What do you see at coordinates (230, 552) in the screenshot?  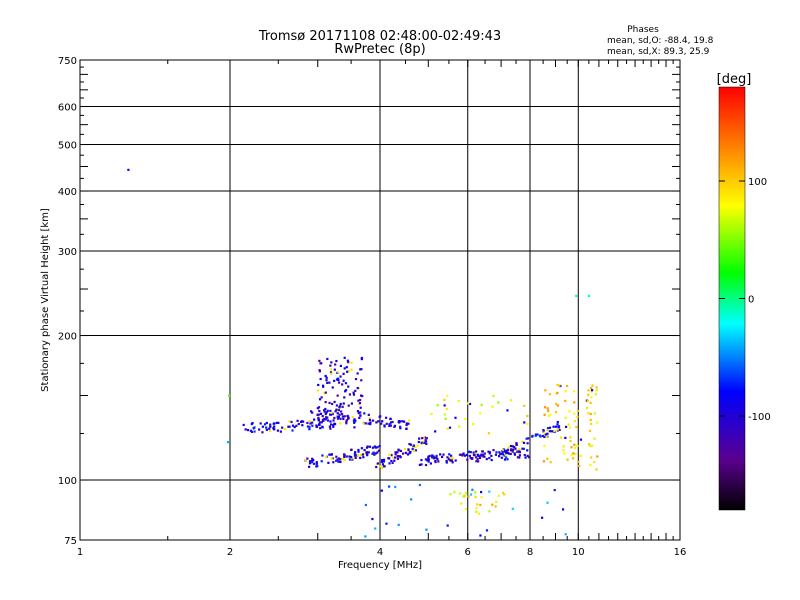 I see `x-tick-label: 2` at bounding box center [230, 552].